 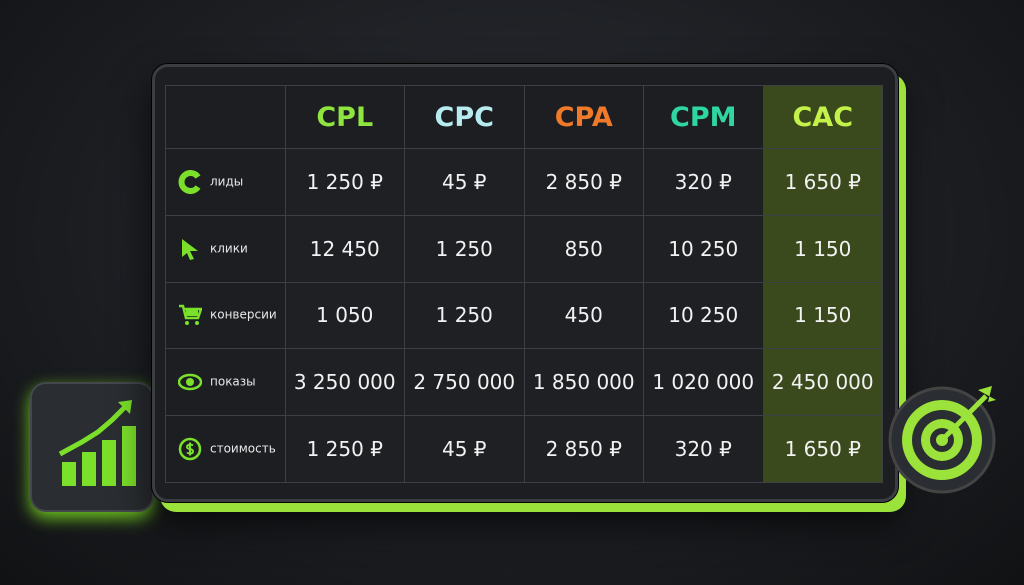 I want to click on row-label-cell: лиды, so click(x=225, y=182).